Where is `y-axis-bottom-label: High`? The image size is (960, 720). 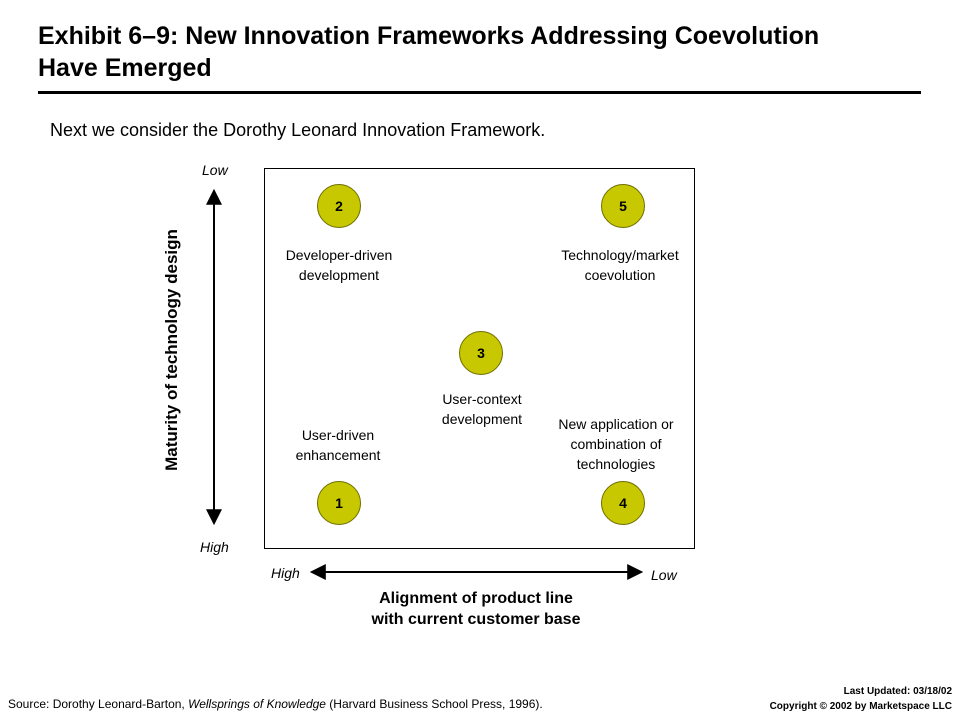
y-axis-bottom-label: High is located at coordinates (214, 547).